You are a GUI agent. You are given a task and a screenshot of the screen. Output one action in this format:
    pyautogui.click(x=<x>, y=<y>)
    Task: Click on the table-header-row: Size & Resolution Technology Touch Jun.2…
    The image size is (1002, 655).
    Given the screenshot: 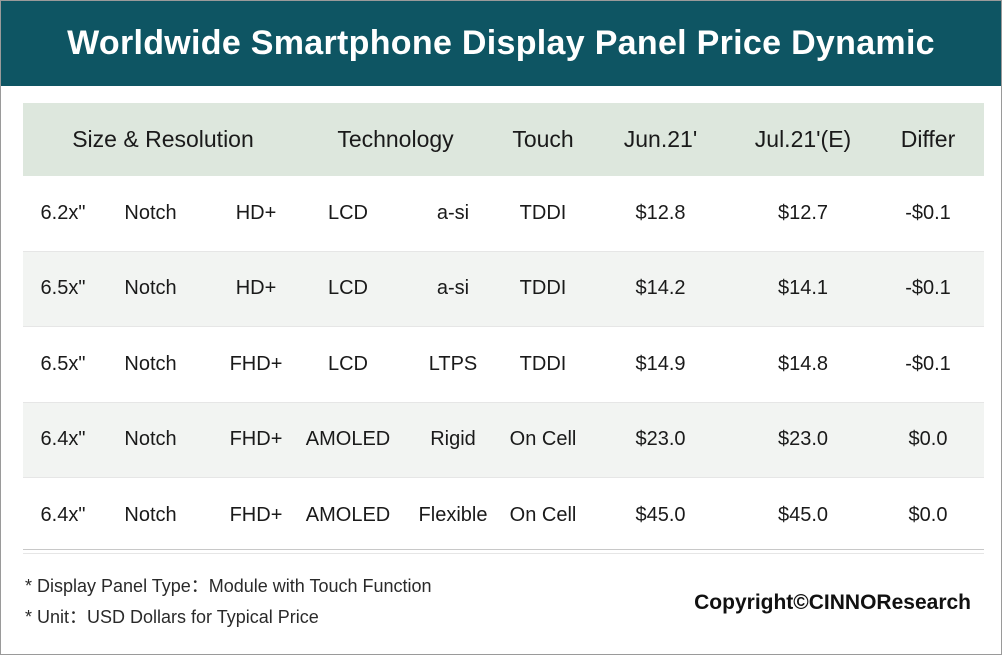 What is the action you would take?
    pyautogui.click(x=503, y=139)
    